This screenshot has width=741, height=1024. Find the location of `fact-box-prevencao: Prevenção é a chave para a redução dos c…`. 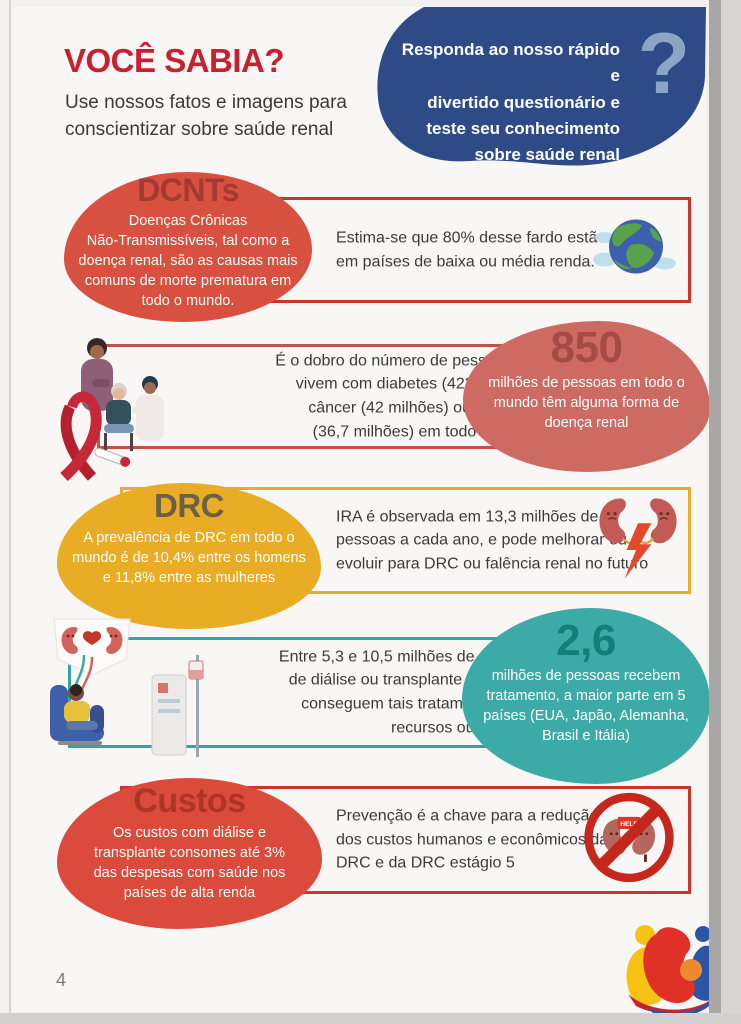

fact-box-prevencao: Prevenção é a chave para a redução dos c… is located at coordinates (405, 840).